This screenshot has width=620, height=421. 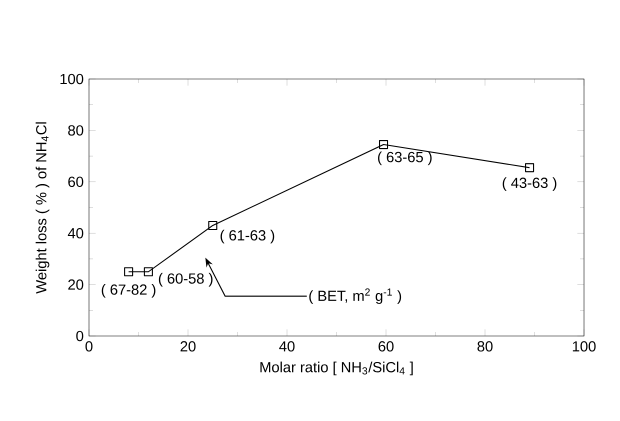 I want to click on y-tick-label: 80, so click(x=76, y=130).